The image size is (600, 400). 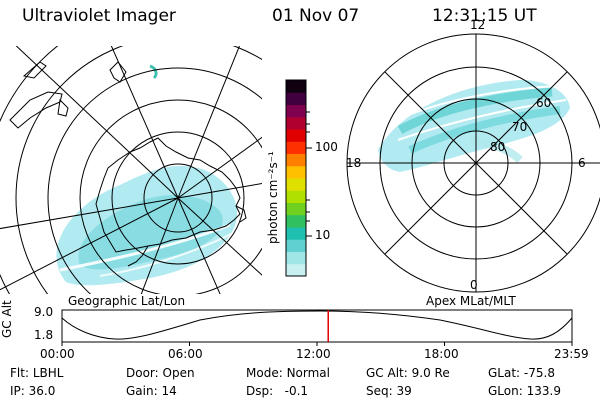 What do you see at coordinates (544, 103) in the screenshot?
I see `mlat-label-60: 60` at bounding box center [544, 103].